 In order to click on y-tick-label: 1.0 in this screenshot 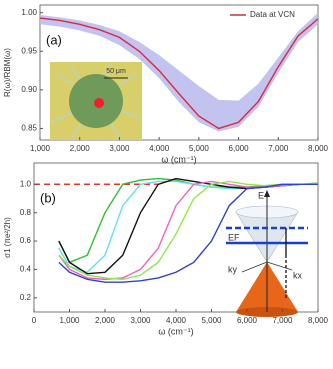, I will do `click(26, 183)`.